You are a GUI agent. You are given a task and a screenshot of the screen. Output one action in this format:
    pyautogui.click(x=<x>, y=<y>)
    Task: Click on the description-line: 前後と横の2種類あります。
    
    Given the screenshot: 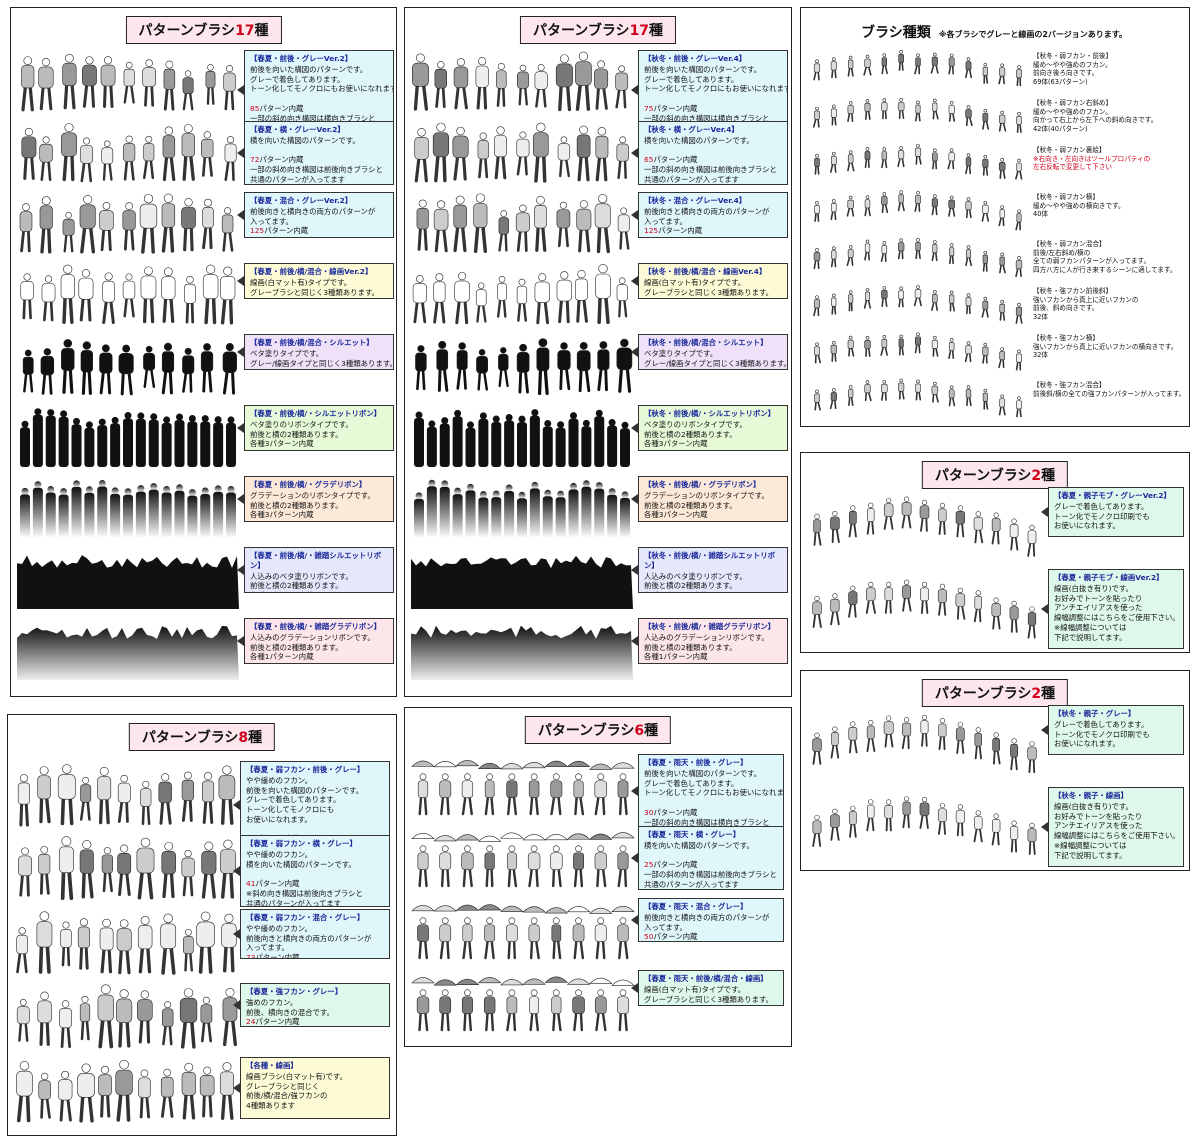 What is the action you would take?
    pyautogui.click(x=296, y=647)
    